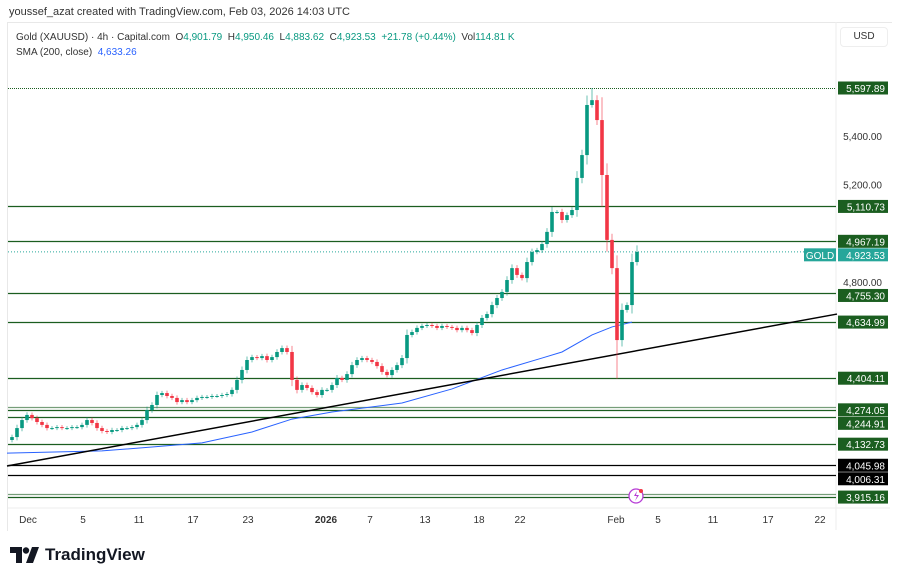  Describe the element at coordinates (862, 137) in the screenshot. I see `price-tick-label: 5,400.00` at that location.